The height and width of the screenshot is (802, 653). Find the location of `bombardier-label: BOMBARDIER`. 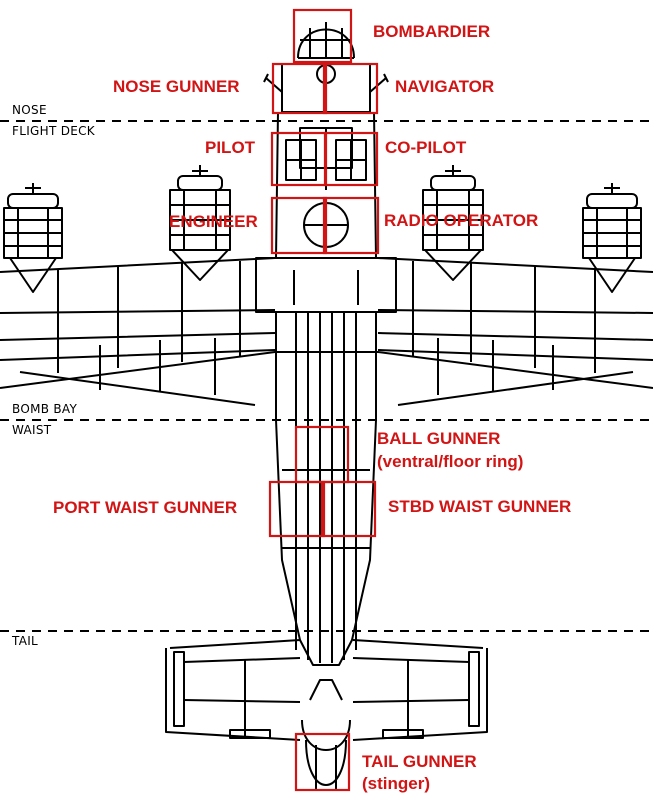

bombardier-label: BOMBARDIER is located at coordinates (432, 31).